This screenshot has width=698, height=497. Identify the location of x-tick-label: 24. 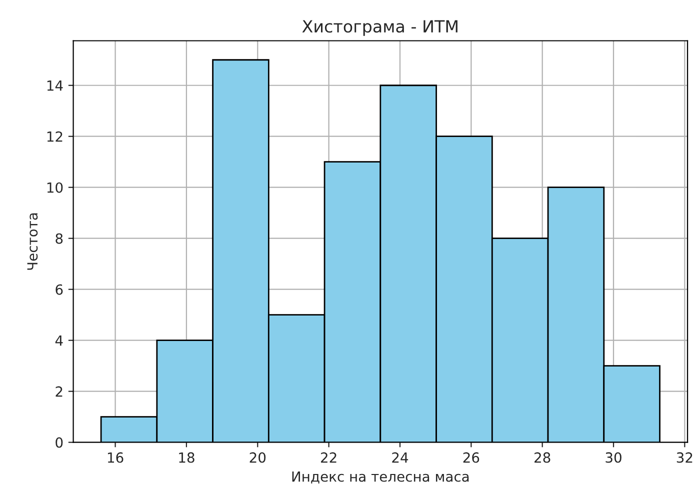
(400, 457).